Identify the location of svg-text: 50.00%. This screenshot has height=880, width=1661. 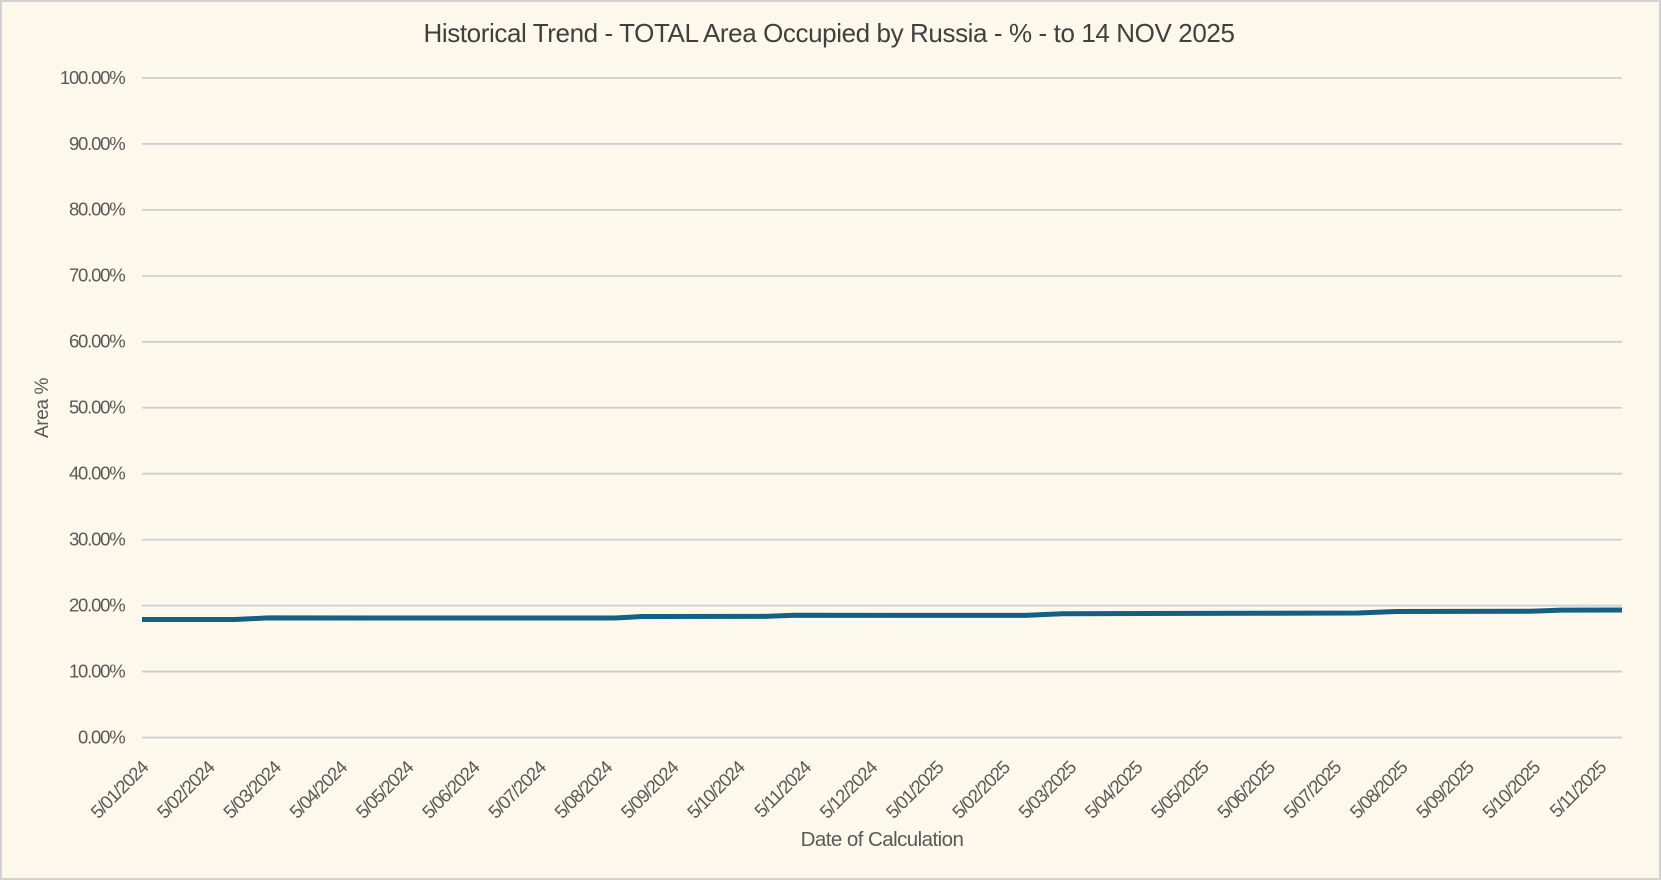
(97, 407).